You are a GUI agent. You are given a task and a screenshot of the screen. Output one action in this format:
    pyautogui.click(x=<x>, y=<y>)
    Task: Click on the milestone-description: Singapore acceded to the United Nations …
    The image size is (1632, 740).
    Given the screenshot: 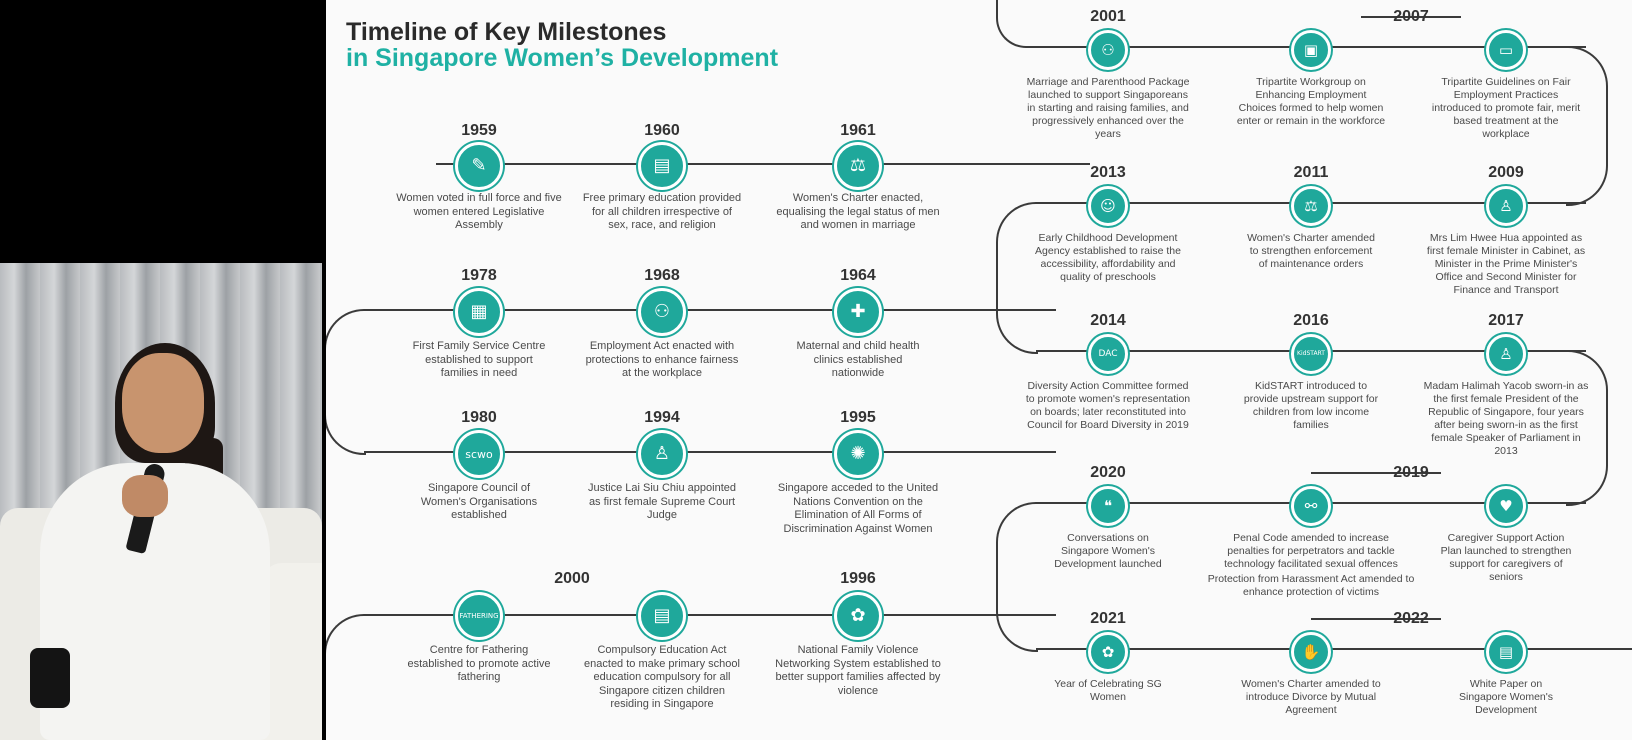 What is the action you would take?
    pyautogui.click(x=858, y=508)
    